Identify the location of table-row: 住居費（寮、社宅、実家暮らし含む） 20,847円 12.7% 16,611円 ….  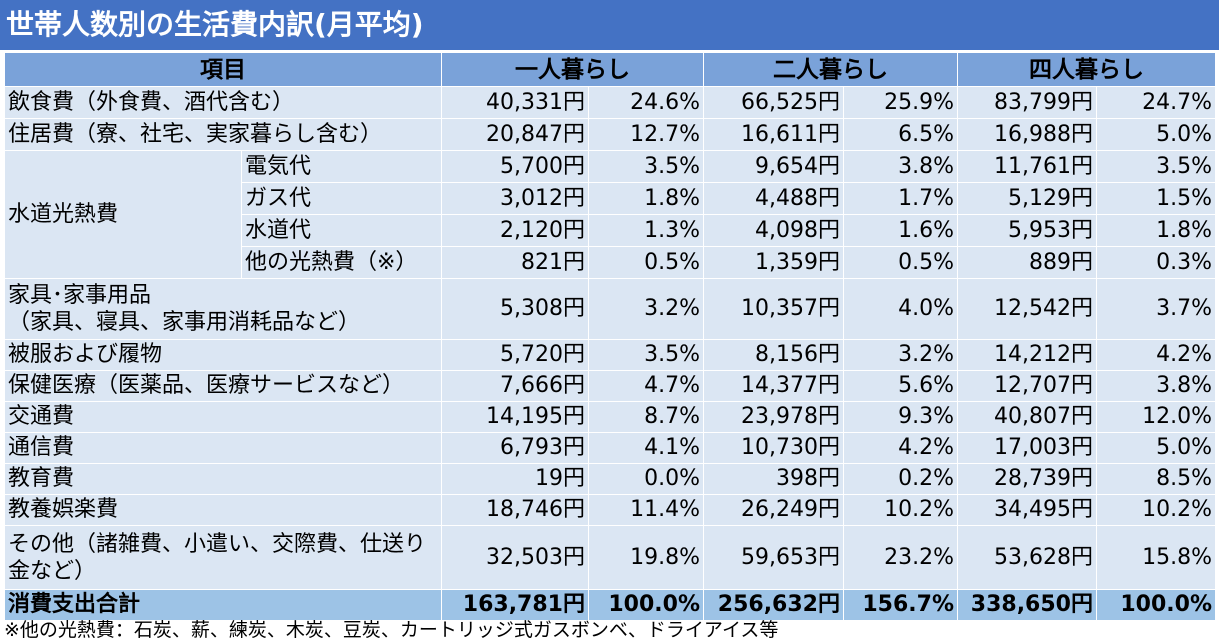
(610, 134).